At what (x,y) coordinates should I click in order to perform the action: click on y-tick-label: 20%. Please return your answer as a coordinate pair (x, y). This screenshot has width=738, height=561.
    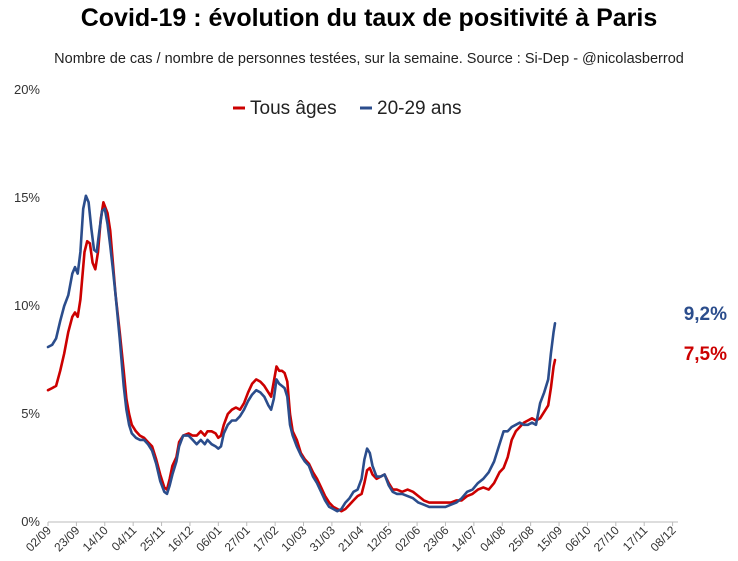
    Looking at the image, I should click on (27, 89).